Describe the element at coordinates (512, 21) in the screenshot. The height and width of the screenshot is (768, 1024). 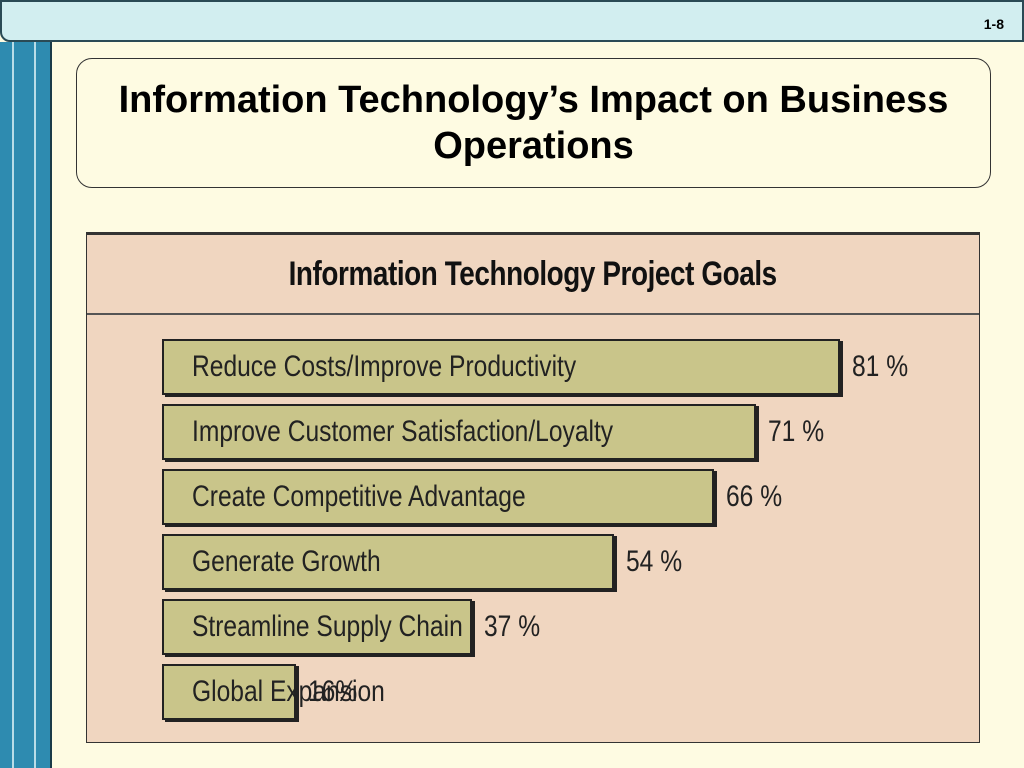
I see `top-bar: 1-8` at that location.